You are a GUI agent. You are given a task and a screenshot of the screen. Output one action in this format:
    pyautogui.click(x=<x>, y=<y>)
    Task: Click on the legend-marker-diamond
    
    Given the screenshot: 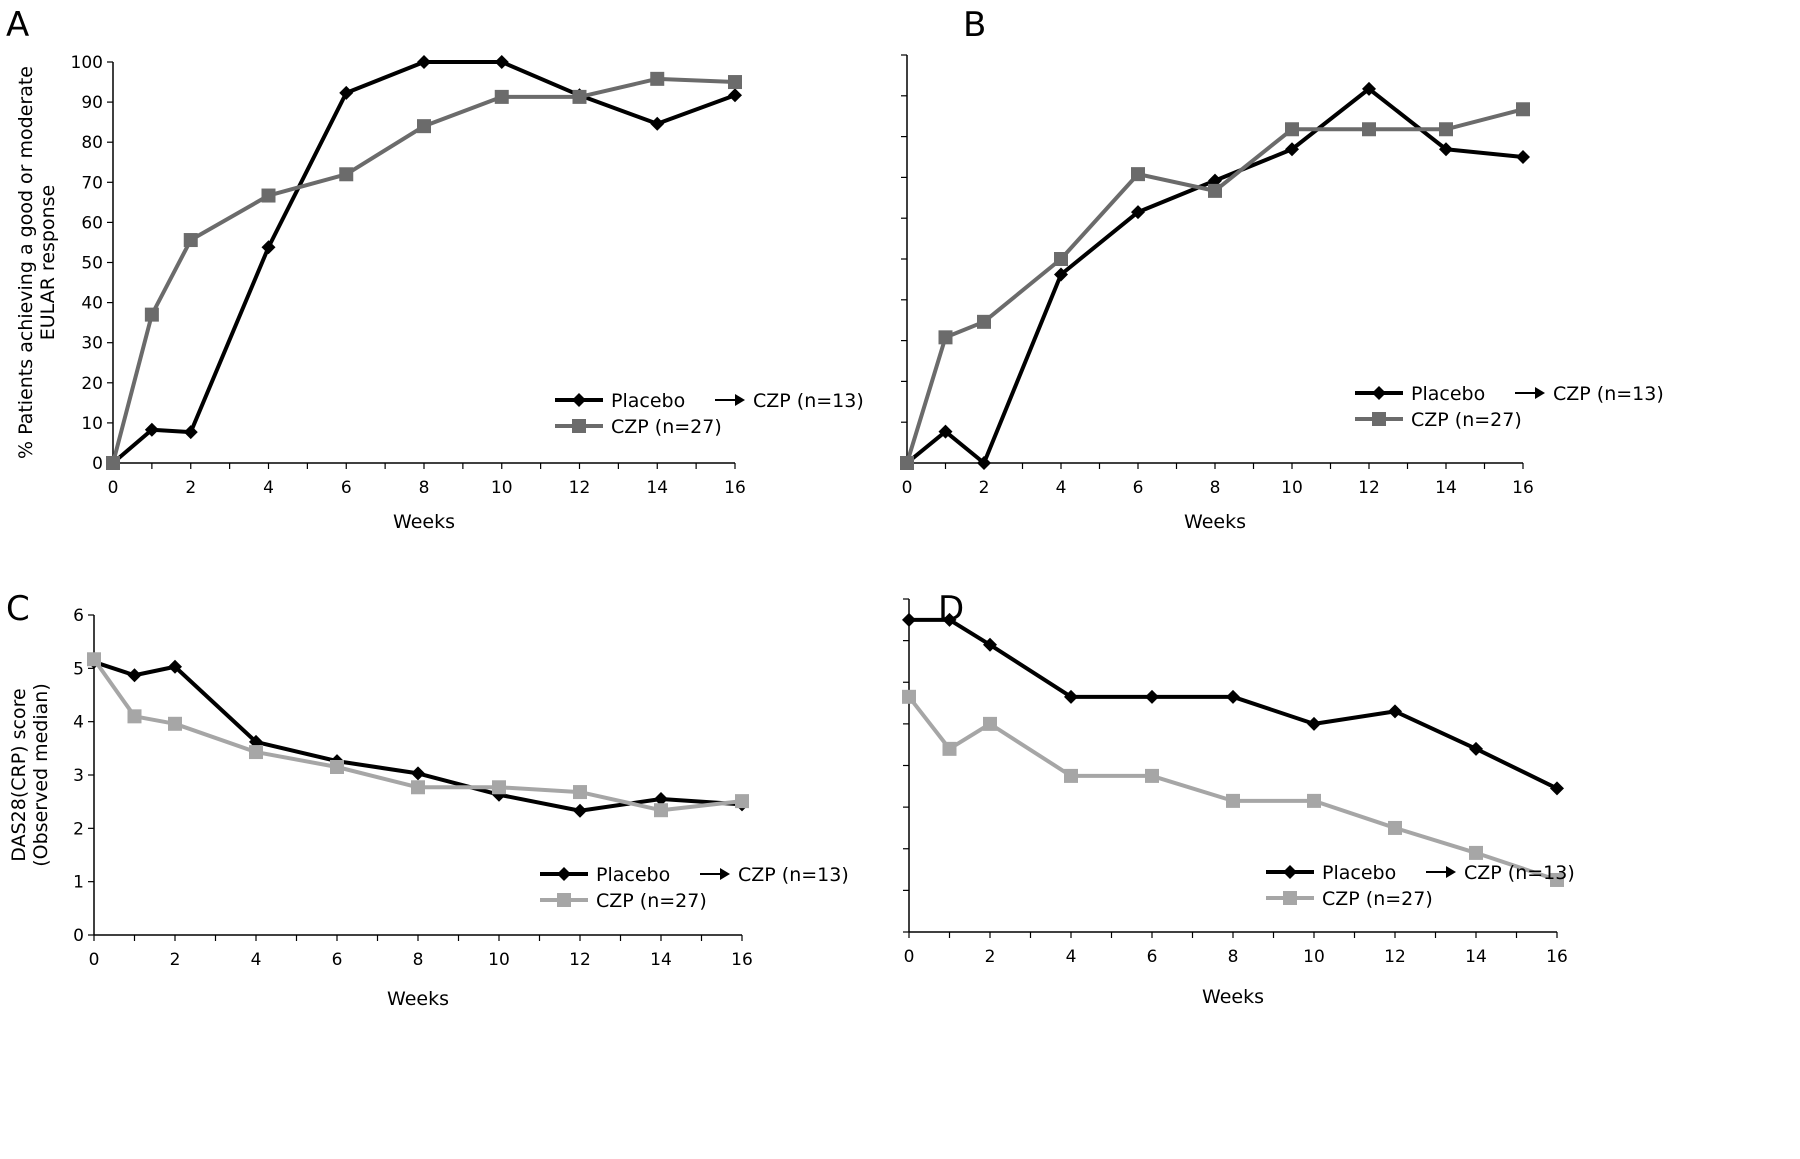 What is the action you would take?
    pyautogui.click(x=1379, y=393)
    